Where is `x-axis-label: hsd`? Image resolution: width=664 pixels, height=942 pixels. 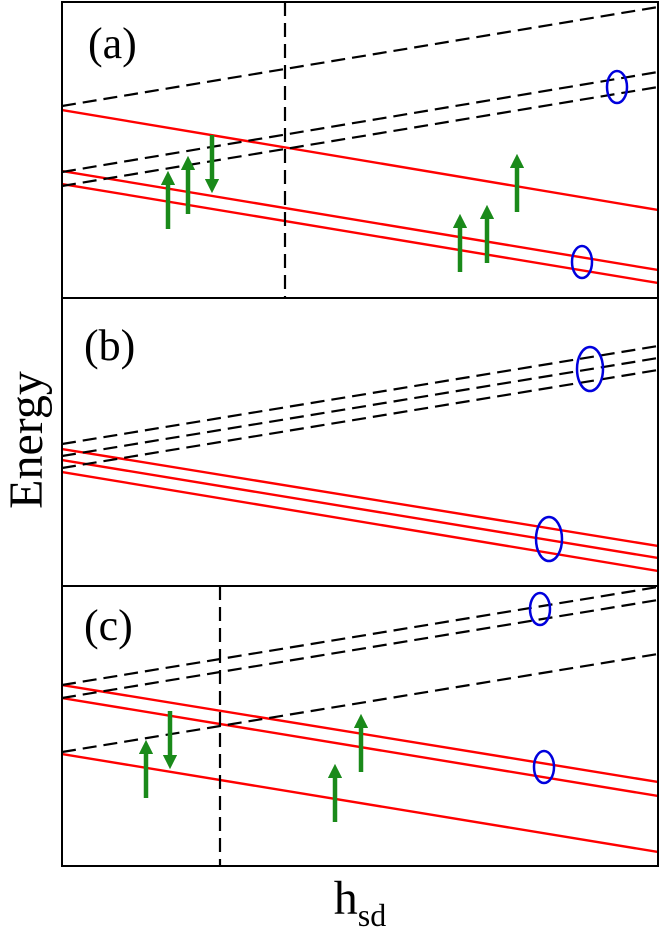 x-axis-label: hsd is located at coordinates (360, 902).